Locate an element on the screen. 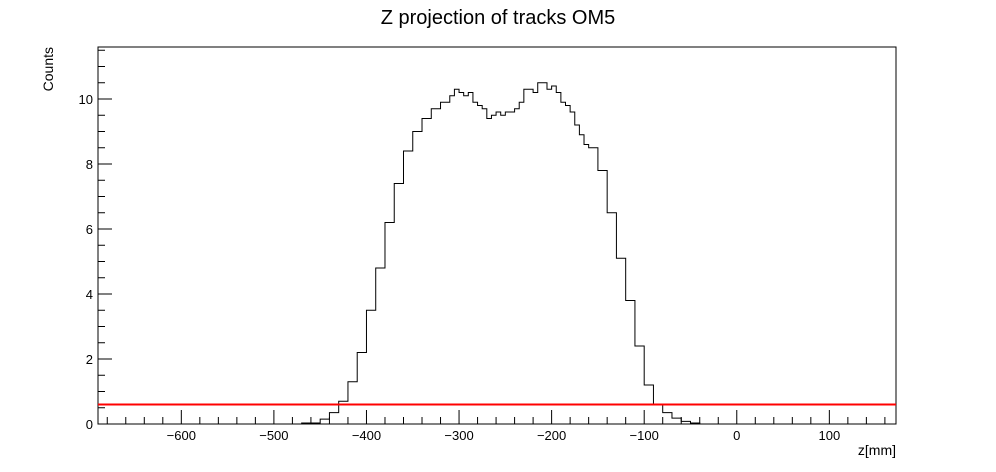  x-tick-label: −600 is located at coordinates (181, 435).